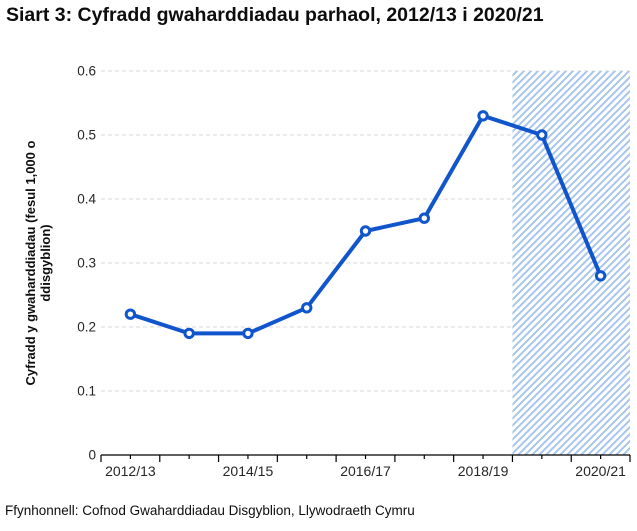 The image size is (637, 531). Describe the element at coordinates (483, 471) in the screenshot. I see `x-tick-label: 2018/19` at that location.